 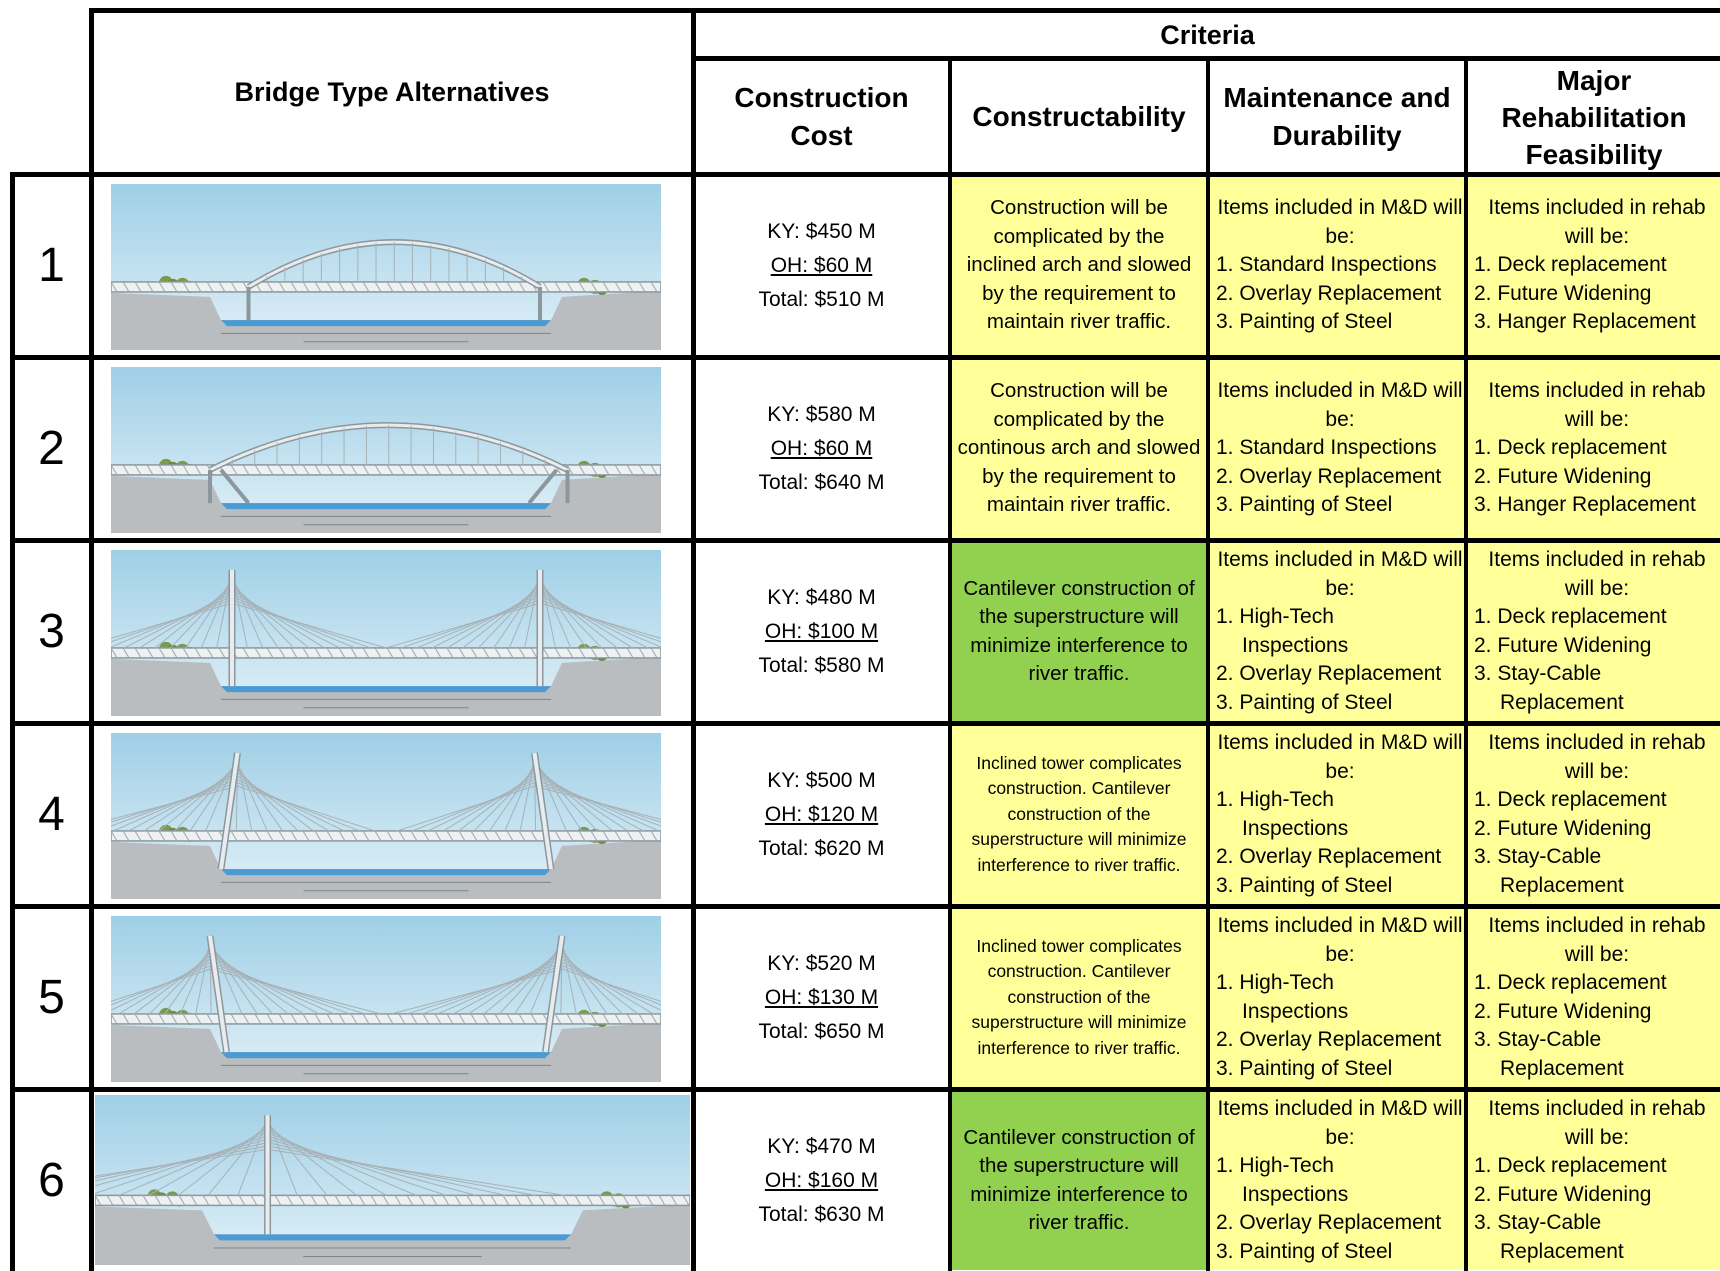 What do you see at coordinates (1207, 35) in the screenshot?
I see `criteria-header: Criteria` at bounding box center [1207, 35].